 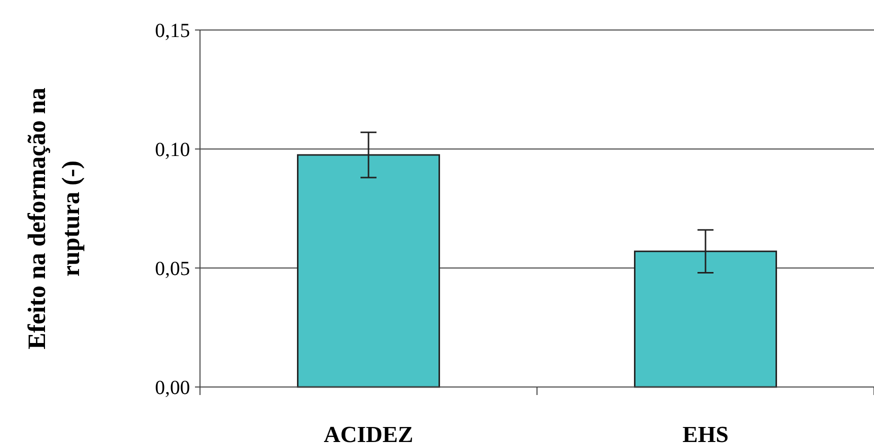 What do you see at coordinates (172, 150) in the screenshot?
I see `y-tick-label: 0,10` at bounding box center [172, 150].